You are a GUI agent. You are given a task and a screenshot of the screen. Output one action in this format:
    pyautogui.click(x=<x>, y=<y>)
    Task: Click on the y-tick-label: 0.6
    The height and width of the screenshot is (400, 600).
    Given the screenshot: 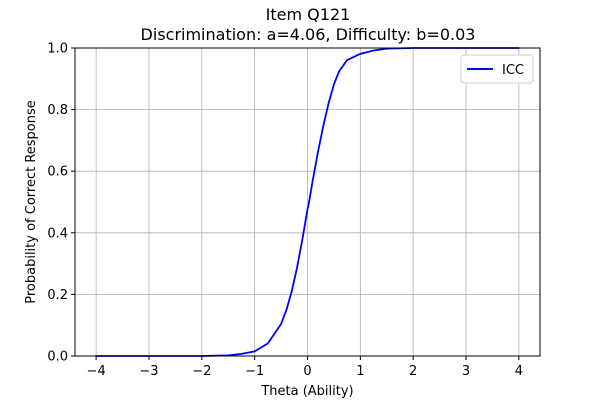 What is the action you would take?
    pyautogui.click(x=57, y=172)
    